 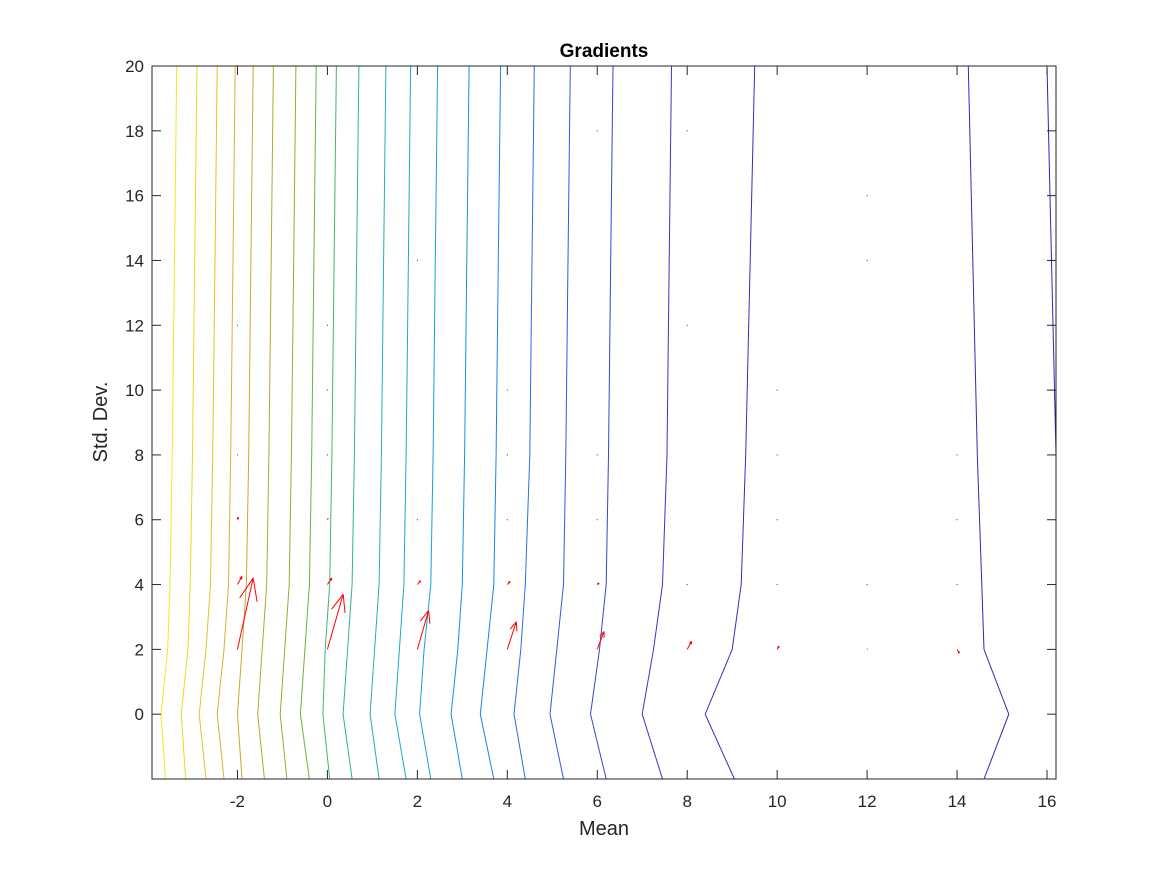 I want to click on x-tick-label: 14, so click(x=957, y=801).